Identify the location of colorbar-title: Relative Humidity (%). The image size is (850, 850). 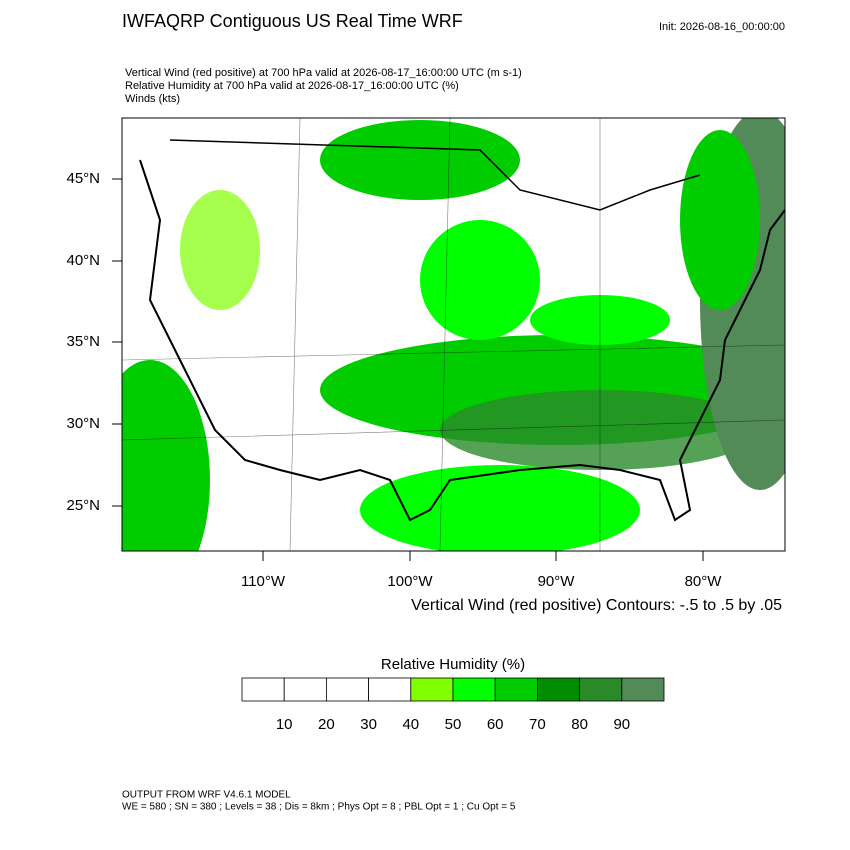
(453, 664).